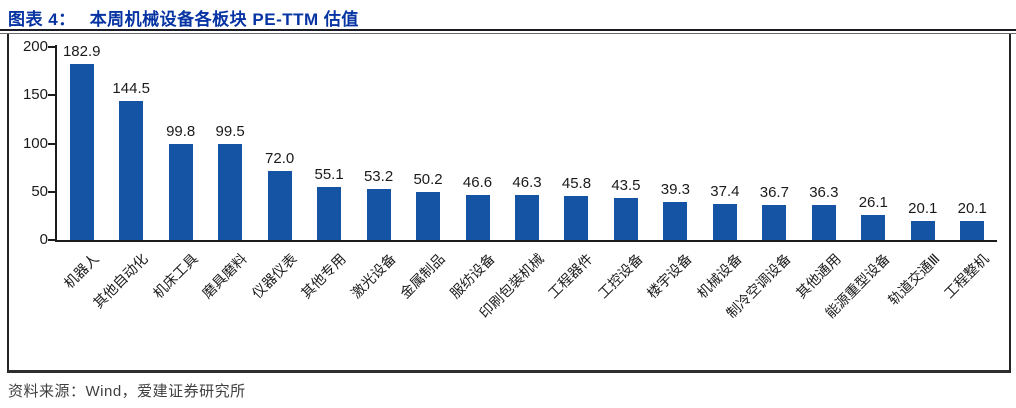 The width and height of the screenshot is (1016, 408). Describe the element at coordinates (966, 276) in the screenshot. I see `category-label: 工程整机` at that location.